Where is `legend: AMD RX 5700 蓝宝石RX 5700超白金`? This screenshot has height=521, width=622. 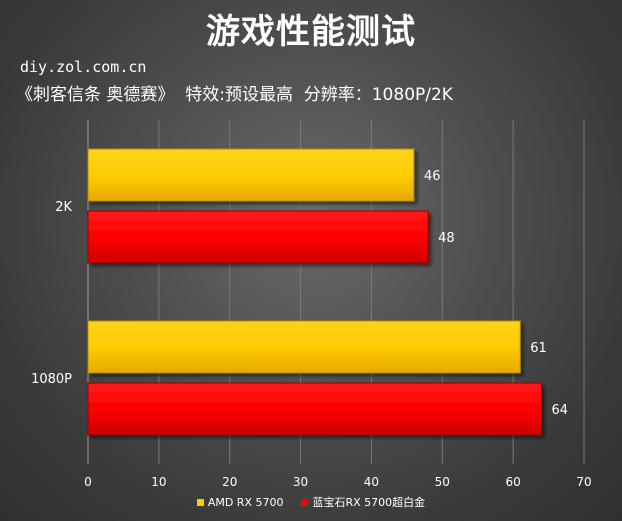
legend: AMD RX 5700 蓝宝石RX 5700超白金 is located at coordinates (311, 502).